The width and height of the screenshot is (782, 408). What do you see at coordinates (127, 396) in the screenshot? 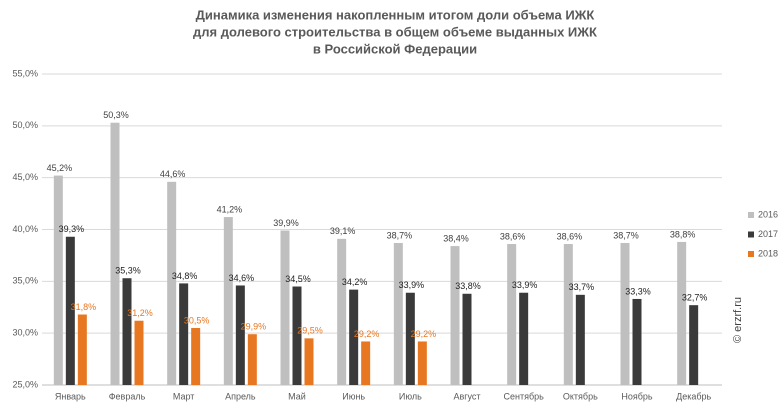
I see `x-tick-label: Февраль` at bounding box center [127, 396].